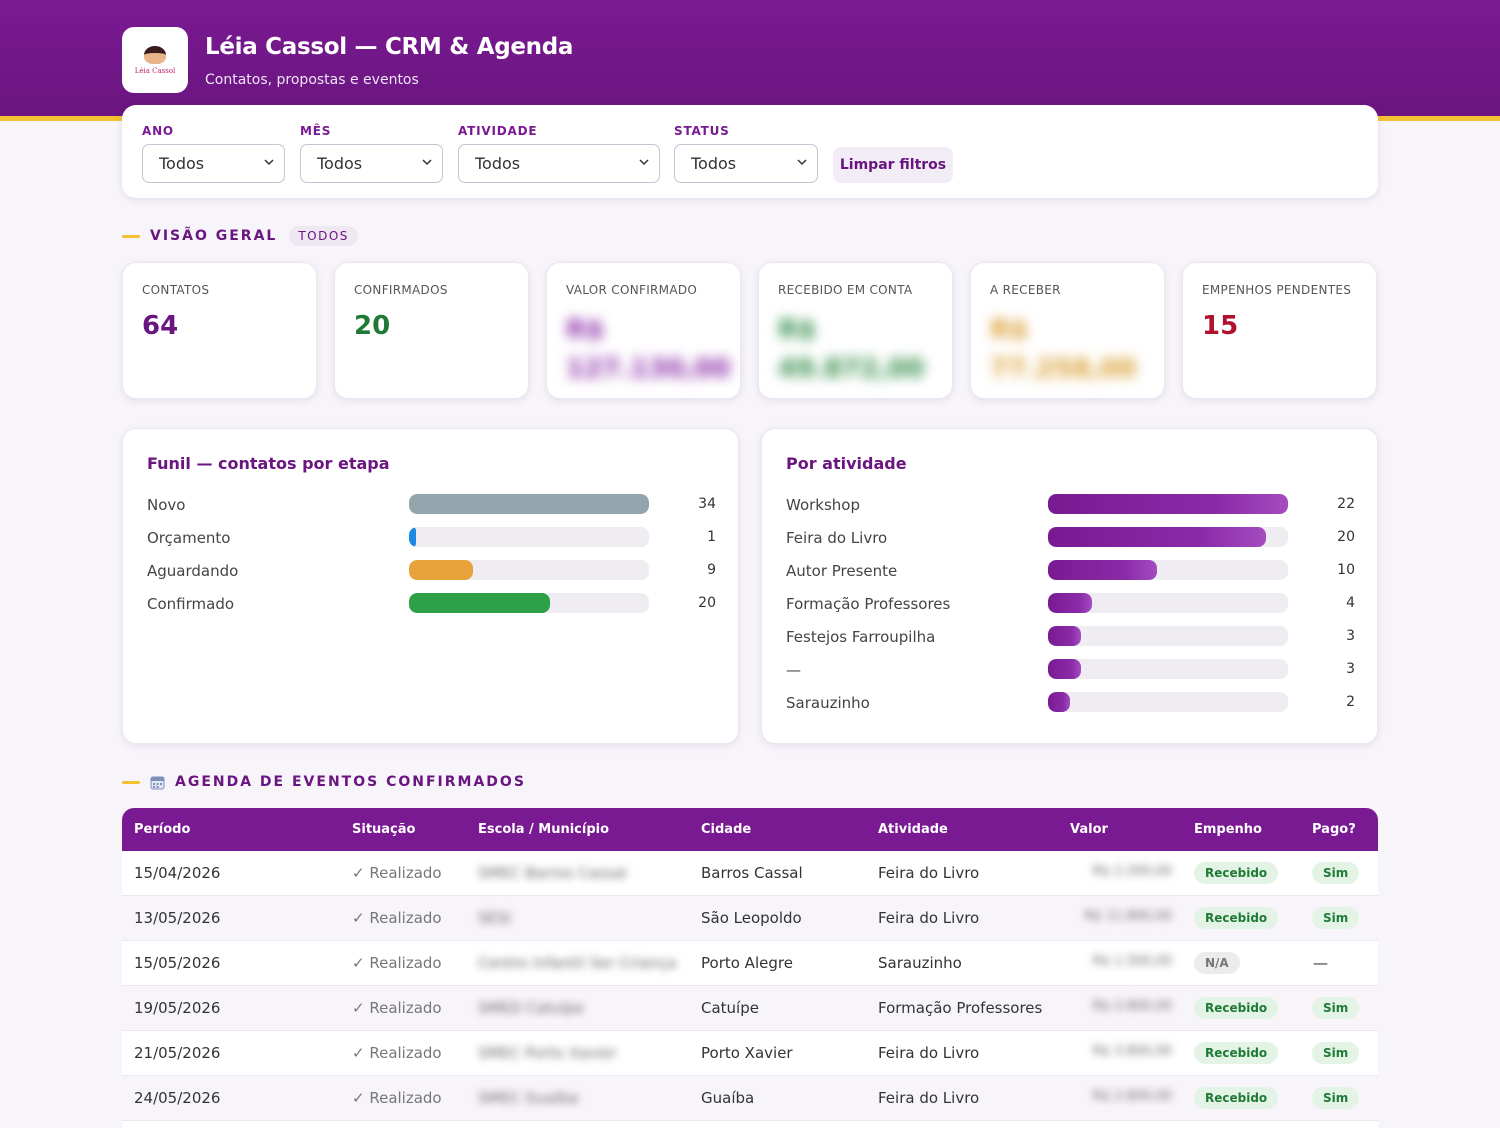 This screenshot has width=1500, height=1128. Describe the element at coordinates (219, 330) in the screenshot. I see `kpi-card-contatos: CONTATOS 64` at that location.